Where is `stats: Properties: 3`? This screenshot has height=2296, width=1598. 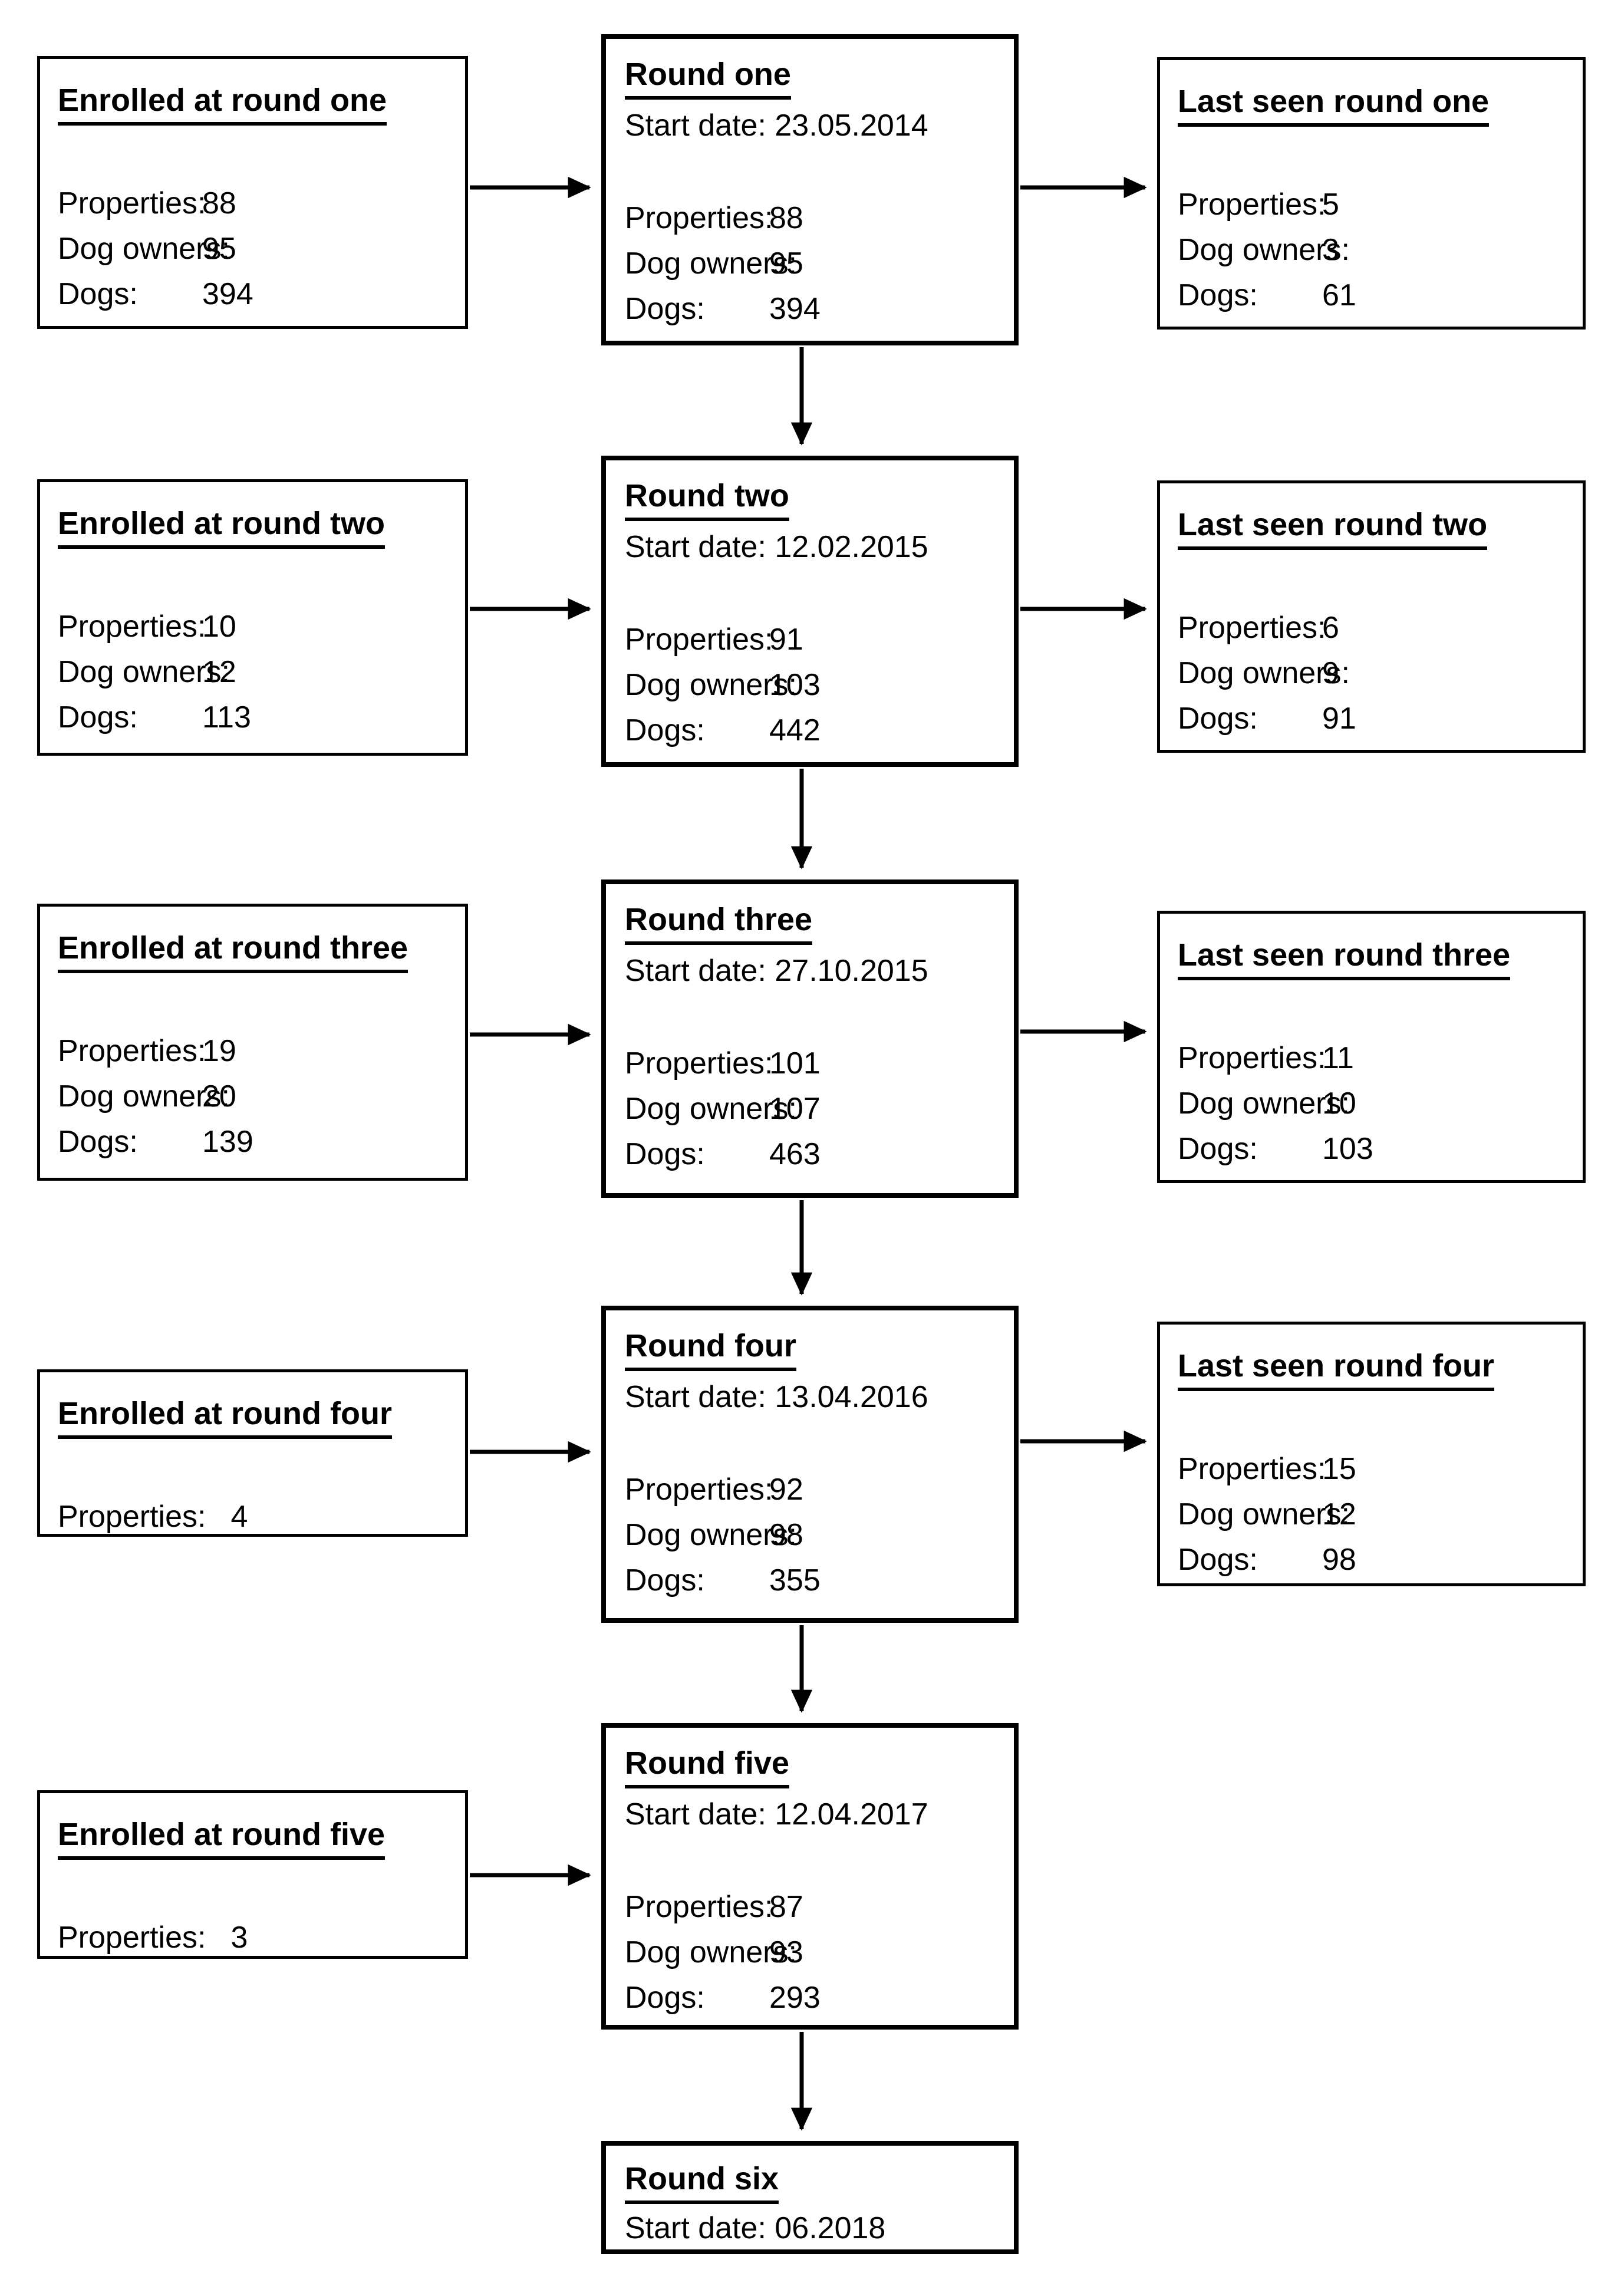
stats: Properties: 3 is located at coordinates (252, 1938).